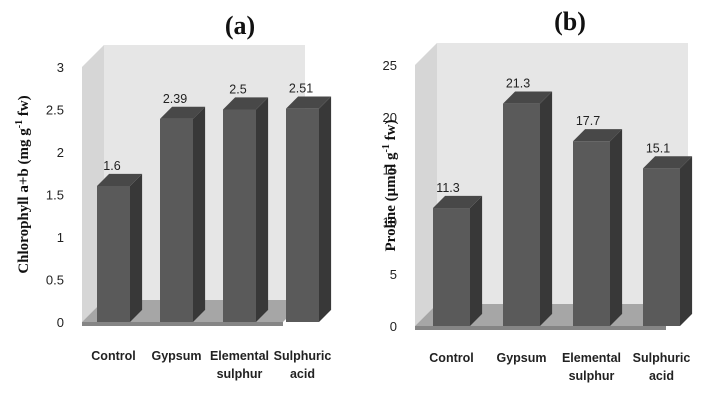 The image size is (701, 398). I want to click on data-label: 15.1, so click(658, 148).